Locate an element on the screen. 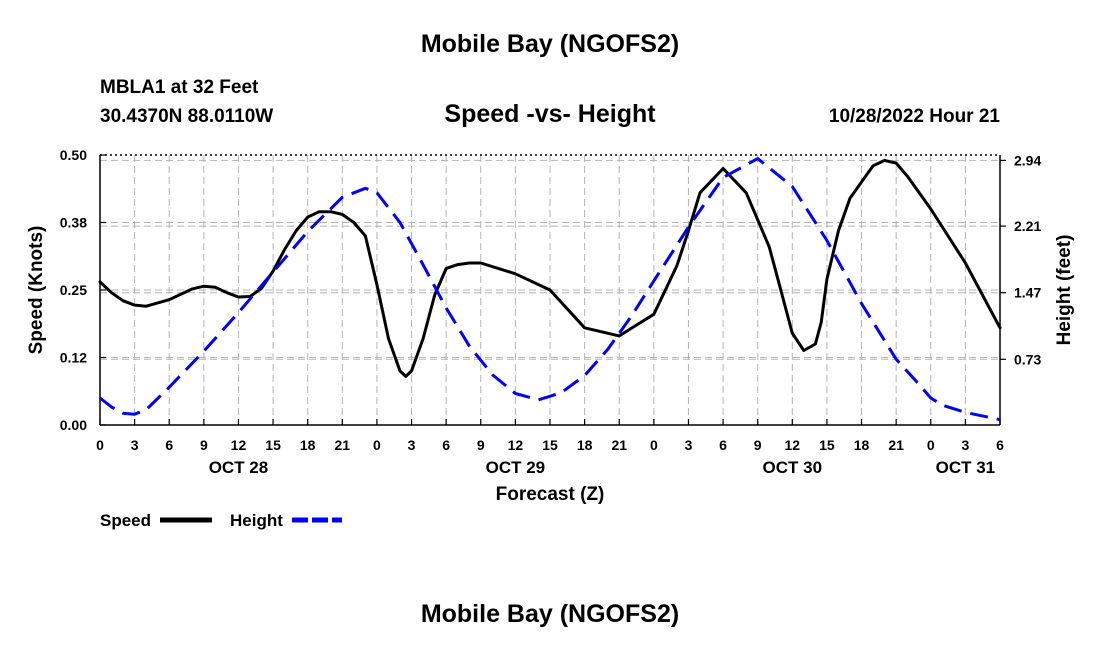 The height and width of the screenshot is (650, 1100). forecast-datetime: 10/28/2022 Hour 21 is located at coordinates (914, 116).